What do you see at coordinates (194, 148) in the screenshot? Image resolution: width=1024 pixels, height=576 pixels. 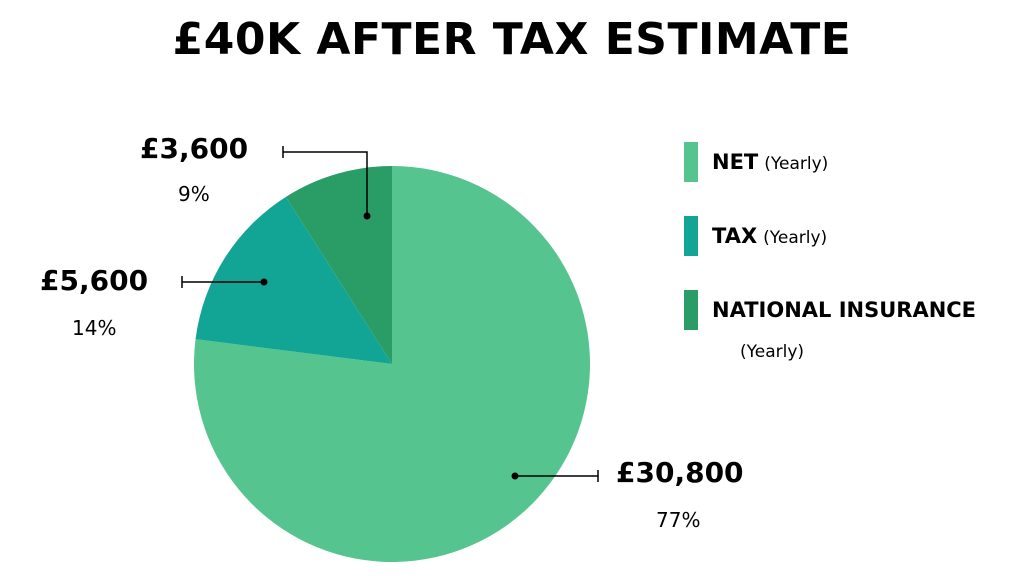 I see `data-label-value-national-insurance: £3,600` at bounding box center [194, 148].